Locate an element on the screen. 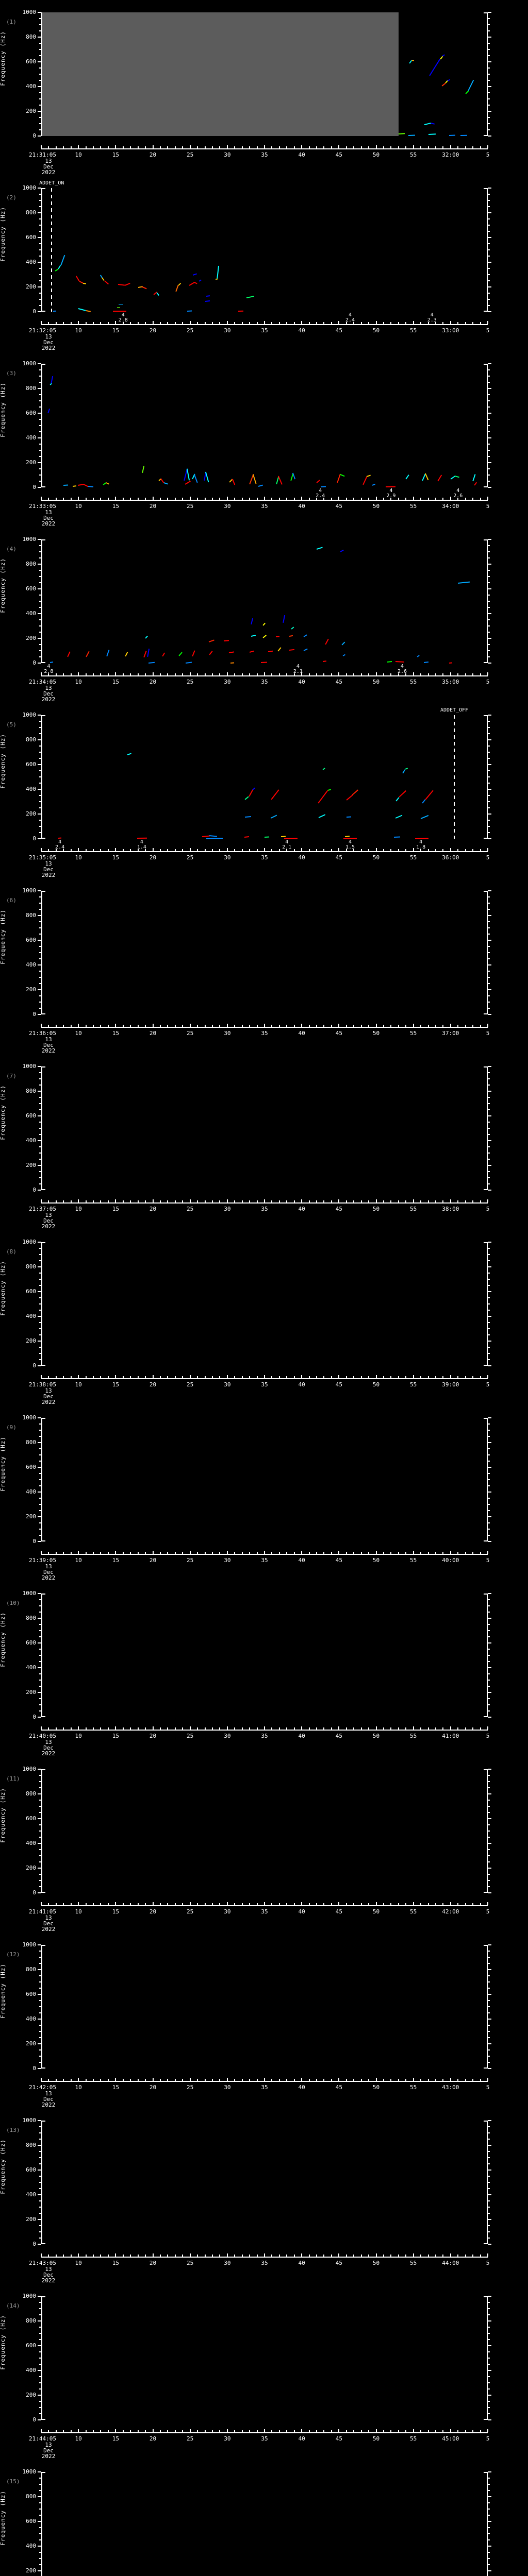  detection-score: 1.8 is located at coordinates (421, 847).